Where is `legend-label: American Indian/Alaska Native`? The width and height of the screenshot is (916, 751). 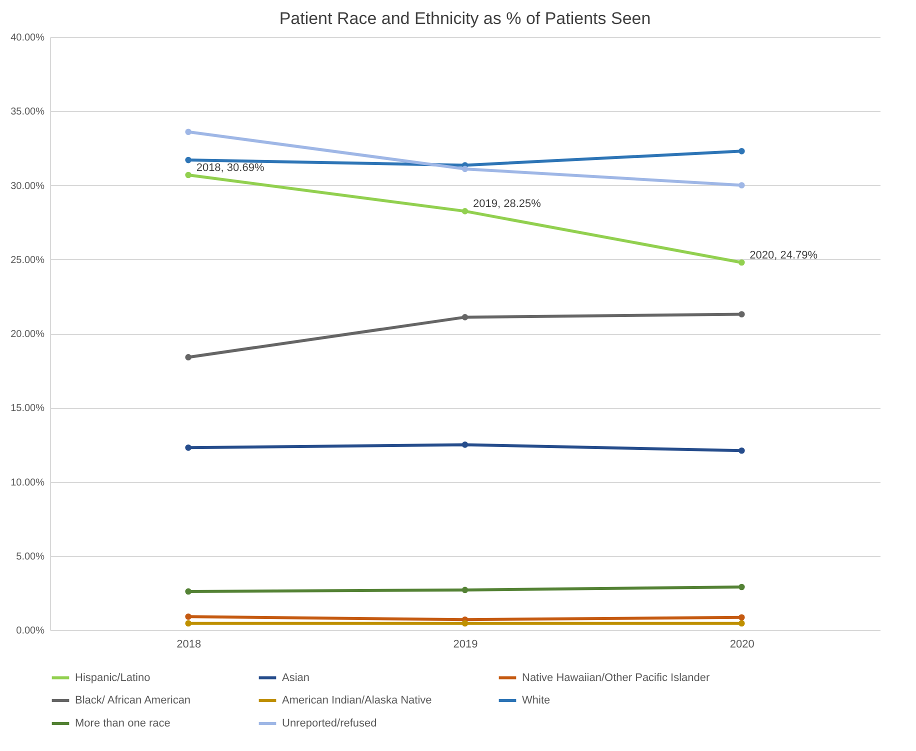 legend-label: American Indian/Alaska Native is located at coordinates (357, 700).